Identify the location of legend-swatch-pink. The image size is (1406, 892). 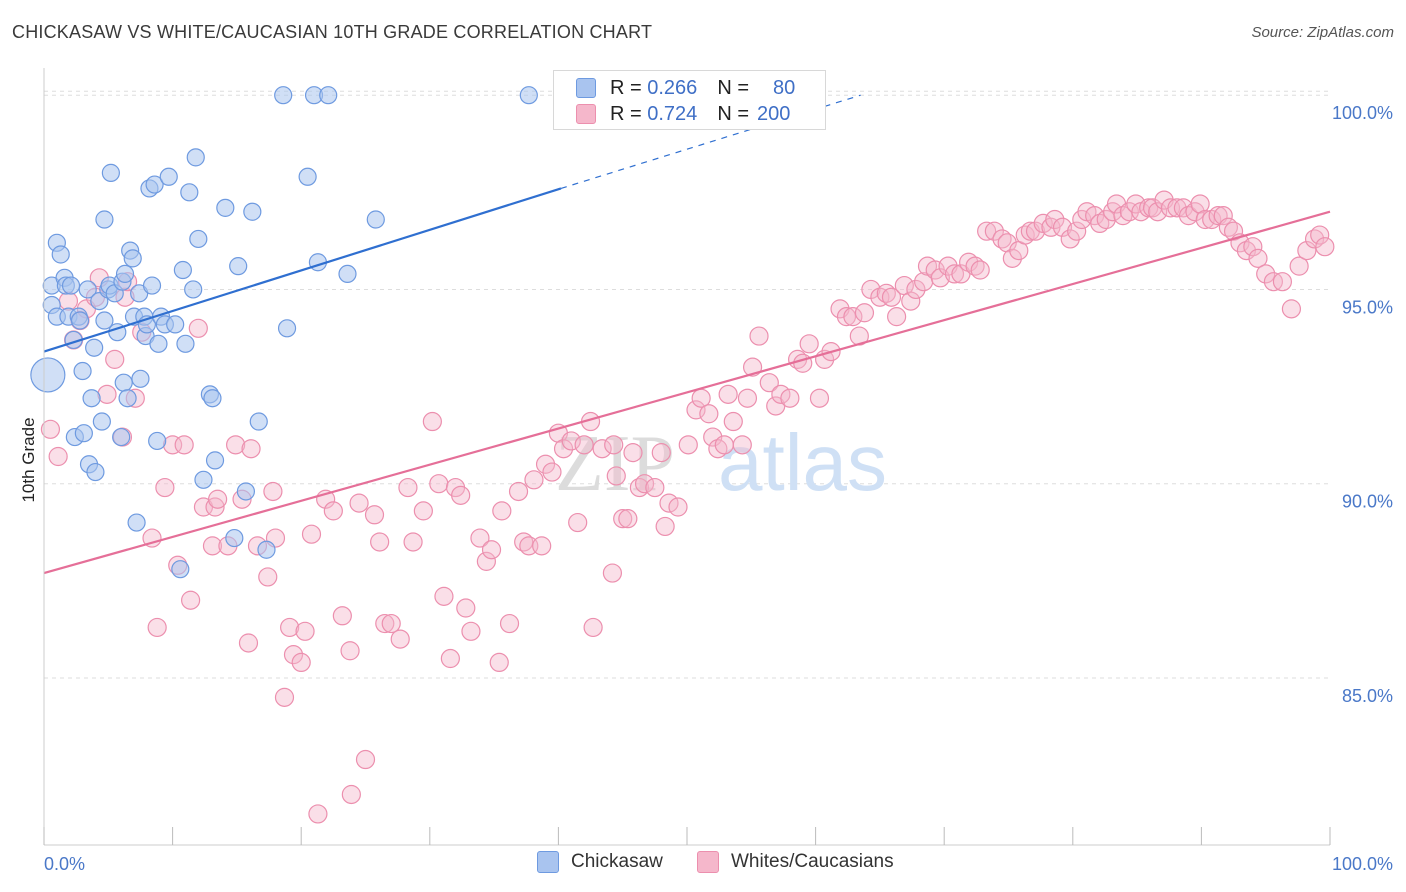
(586, 114).